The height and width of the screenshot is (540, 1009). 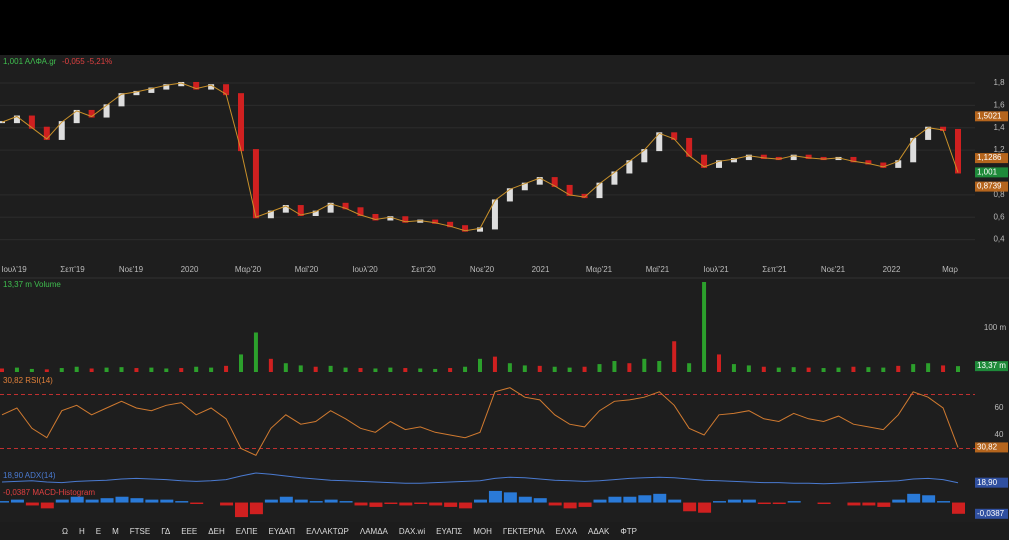 What do you see at coordinates (81, 531) in the screenshot?
I see `toolbar-item: Η` at bounding box center [81, 531].